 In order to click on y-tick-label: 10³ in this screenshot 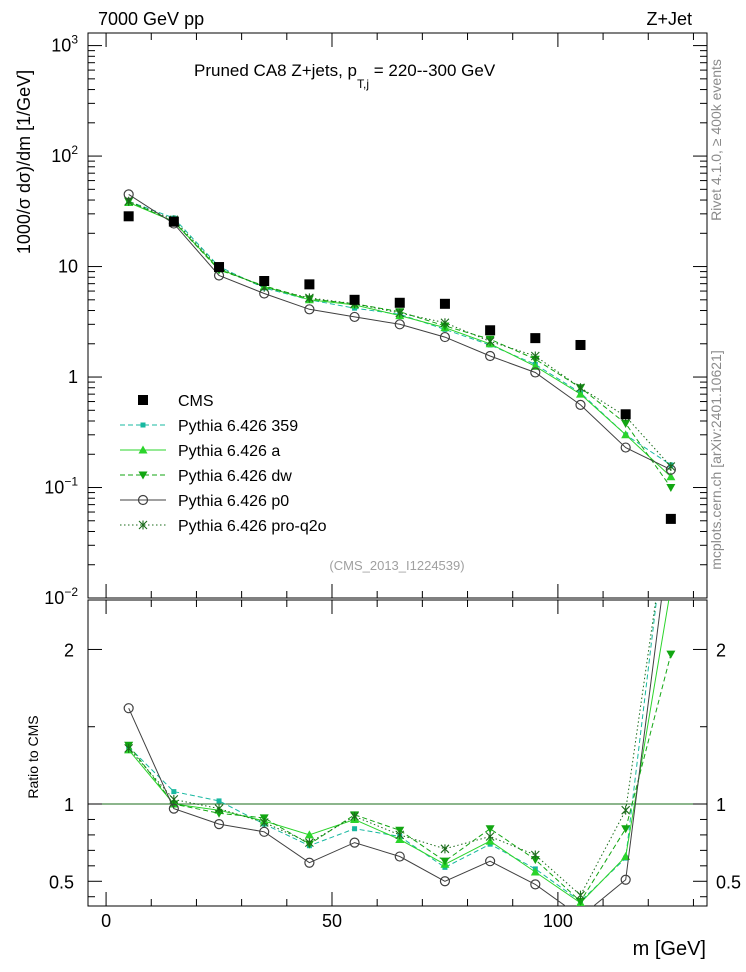, I will do `click(64, 44)`.